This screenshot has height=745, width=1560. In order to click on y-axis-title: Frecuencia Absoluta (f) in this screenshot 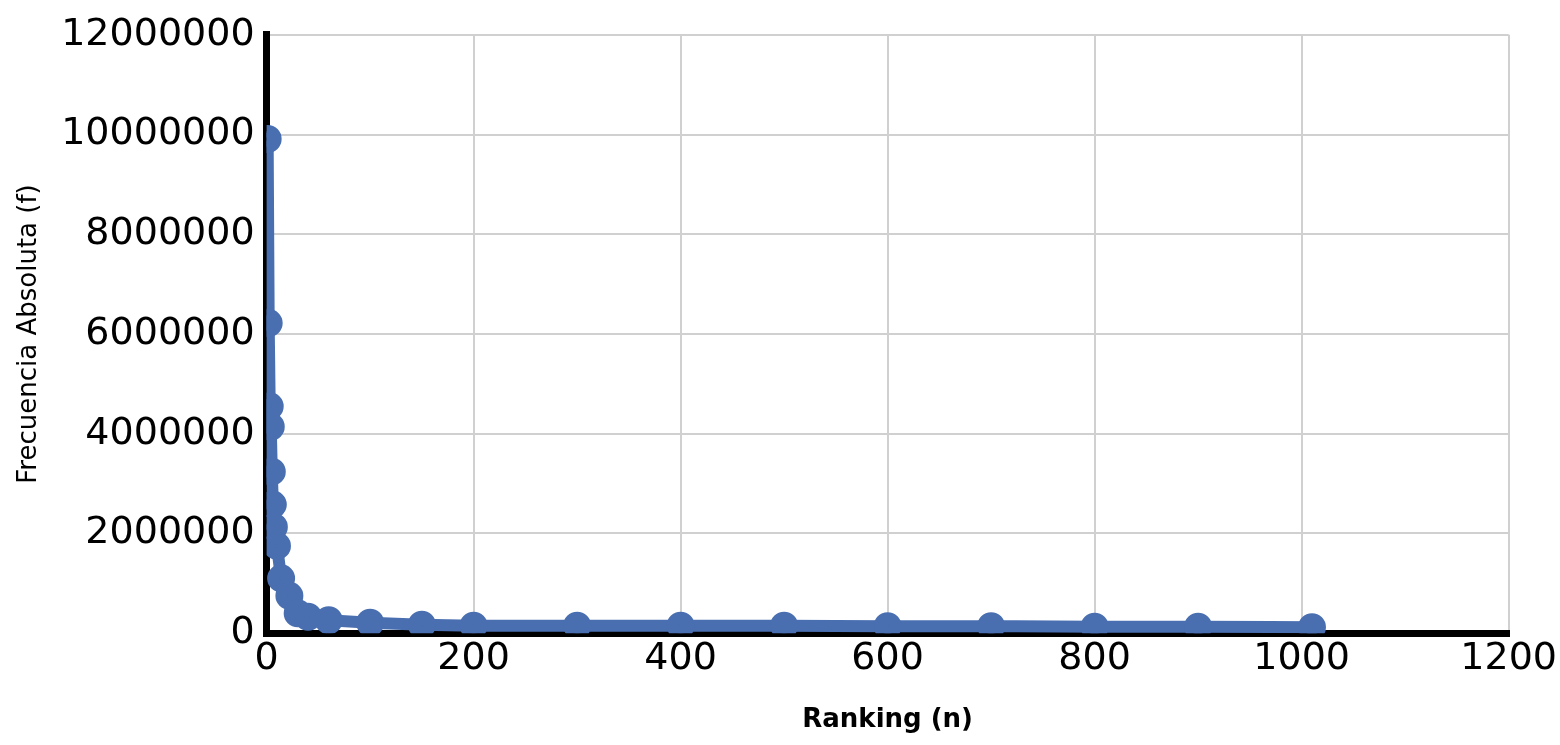, I will do `click(27, 334)`.